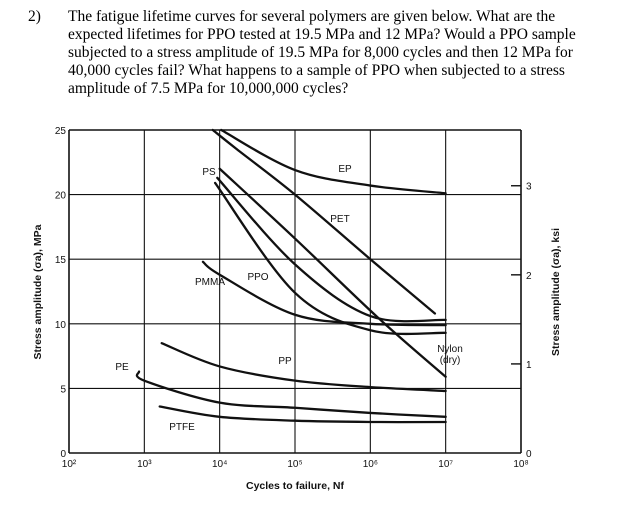 The height and width of the screenshot is (506, 633). Describe the element at coordinates (529, 187) in the screenshot. I see `y2-tick-label: 3` at that location.